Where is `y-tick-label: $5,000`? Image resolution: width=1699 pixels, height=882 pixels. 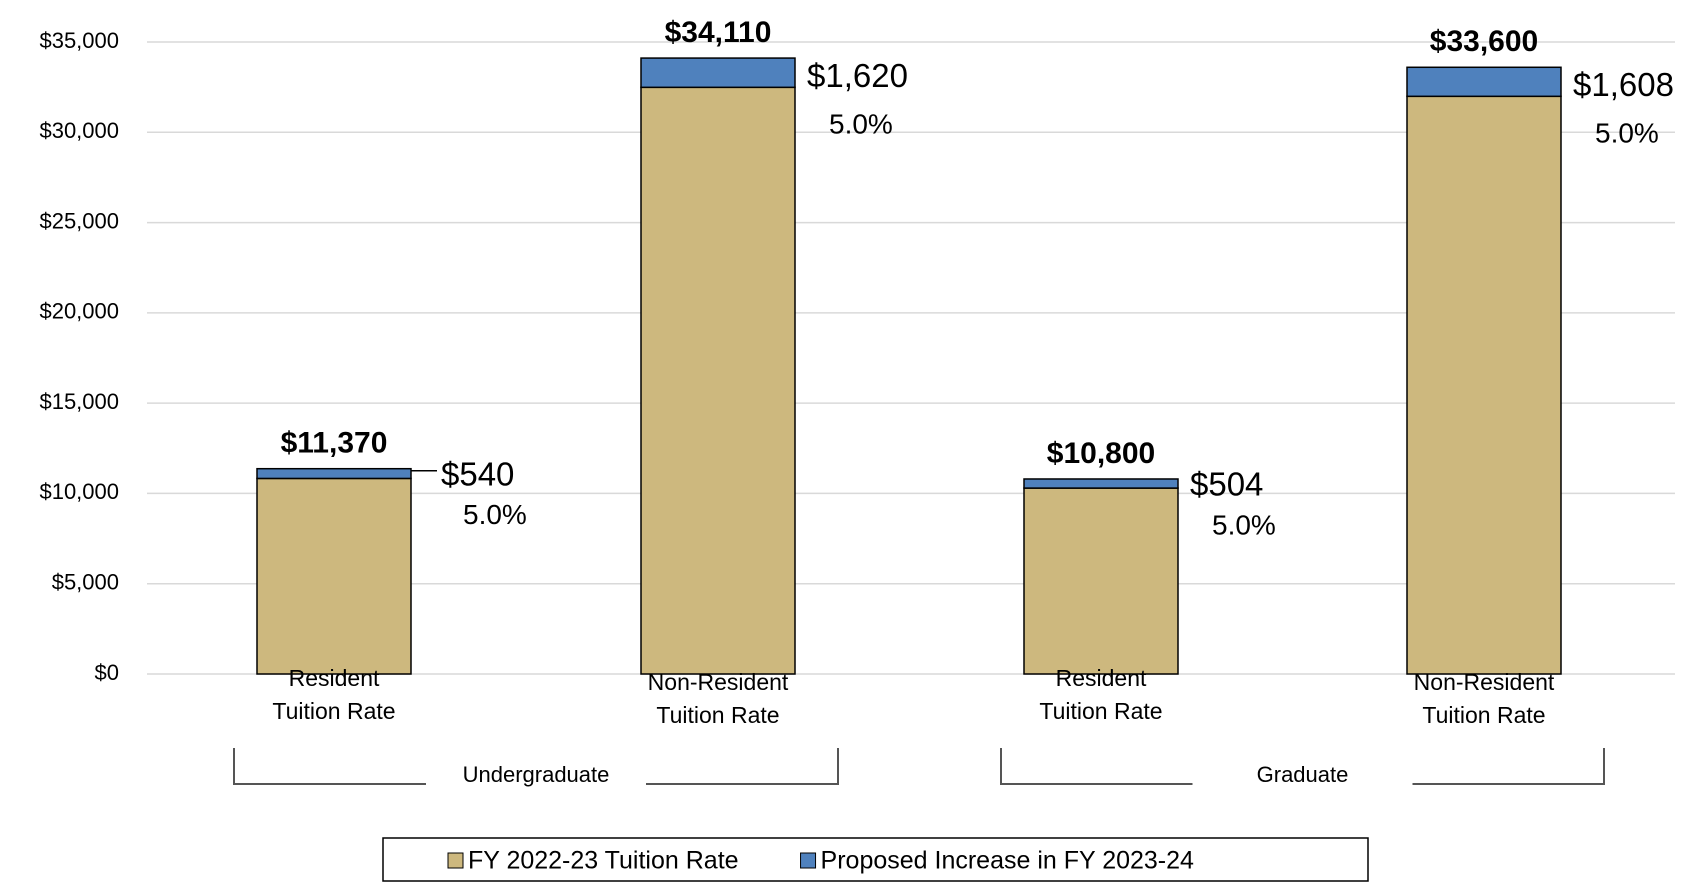
y-tick-label: $5,000 is located at coordinates (85, 582).